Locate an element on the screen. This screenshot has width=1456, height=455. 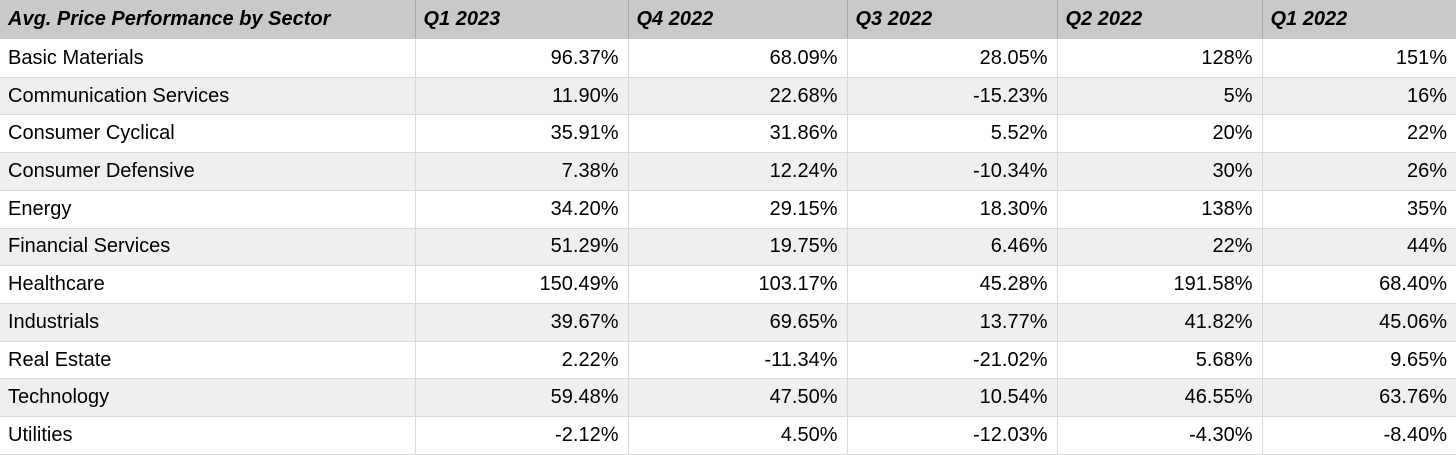
value-cell: 46.55% is located at coordinates (1160, 398).